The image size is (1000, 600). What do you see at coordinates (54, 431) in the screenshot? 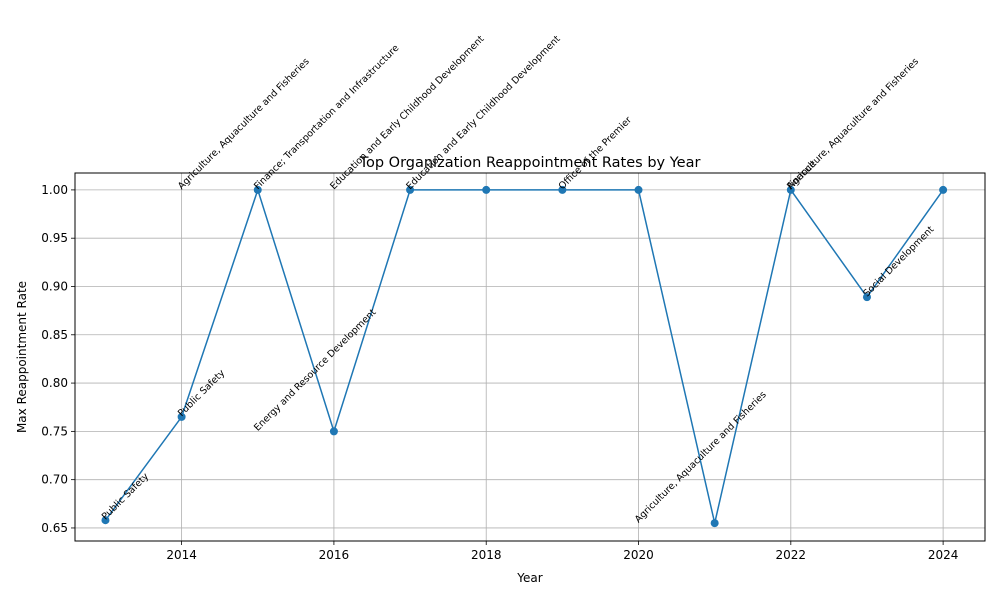
I see `y-tick-label: 0.75` at bounding box center [54, 431].